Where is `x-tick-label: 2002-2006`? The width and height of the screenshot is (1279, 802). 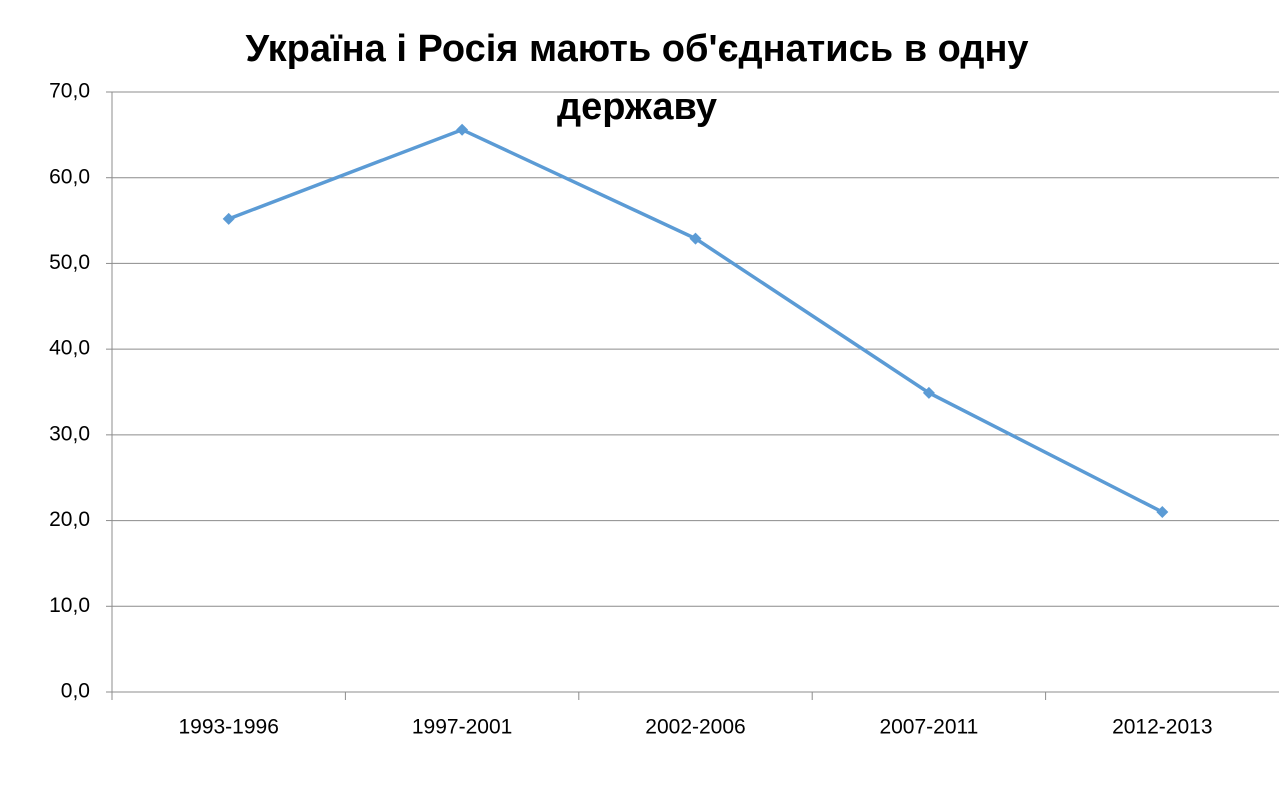 x-tick-label: 2002-2006 is located at coordinates (695, 727).